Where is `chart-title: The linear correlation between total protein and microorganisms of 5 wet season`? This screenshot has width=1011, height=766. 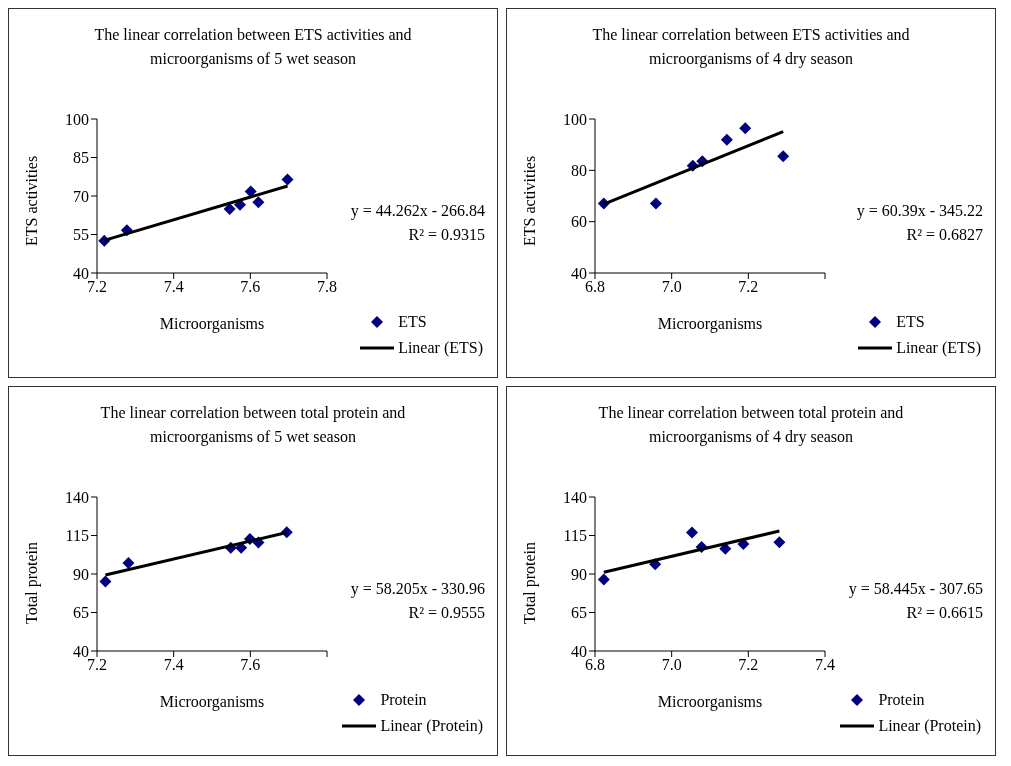
chart-title: The linear correlation between total protein and microorganisms of 5 wet season is located at coordinates (253, 424).